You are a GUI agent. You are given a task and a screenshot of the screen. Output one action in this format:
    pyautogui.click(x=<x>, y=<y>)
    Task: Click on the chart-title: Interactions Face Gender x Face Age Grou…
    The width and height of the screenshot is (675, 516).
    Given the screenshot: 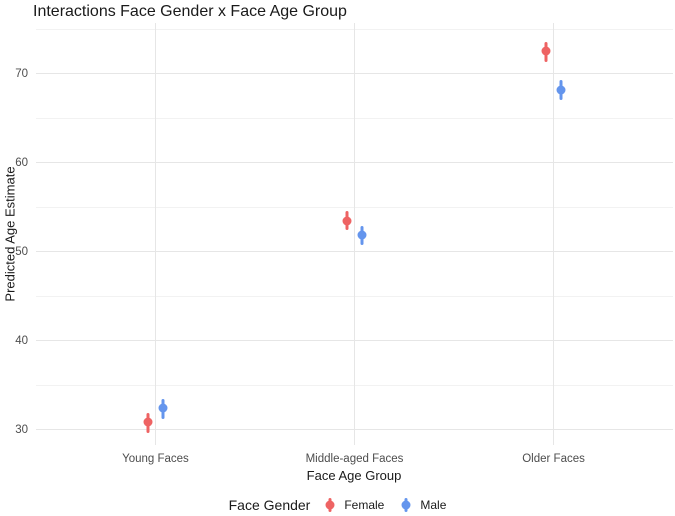 What is the action you would take?
    pyautogui.click(x=190, y=11)
    